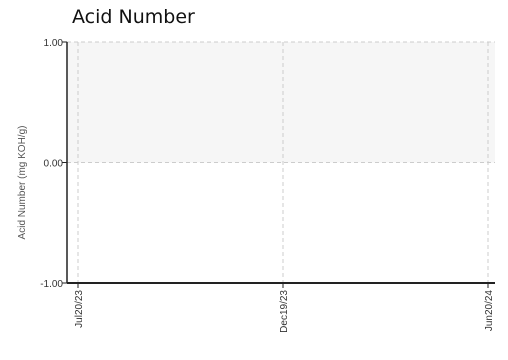 This screenshot has width=508, height=360. I want to click on y-tick-label: -1.00, so click(51, 284).